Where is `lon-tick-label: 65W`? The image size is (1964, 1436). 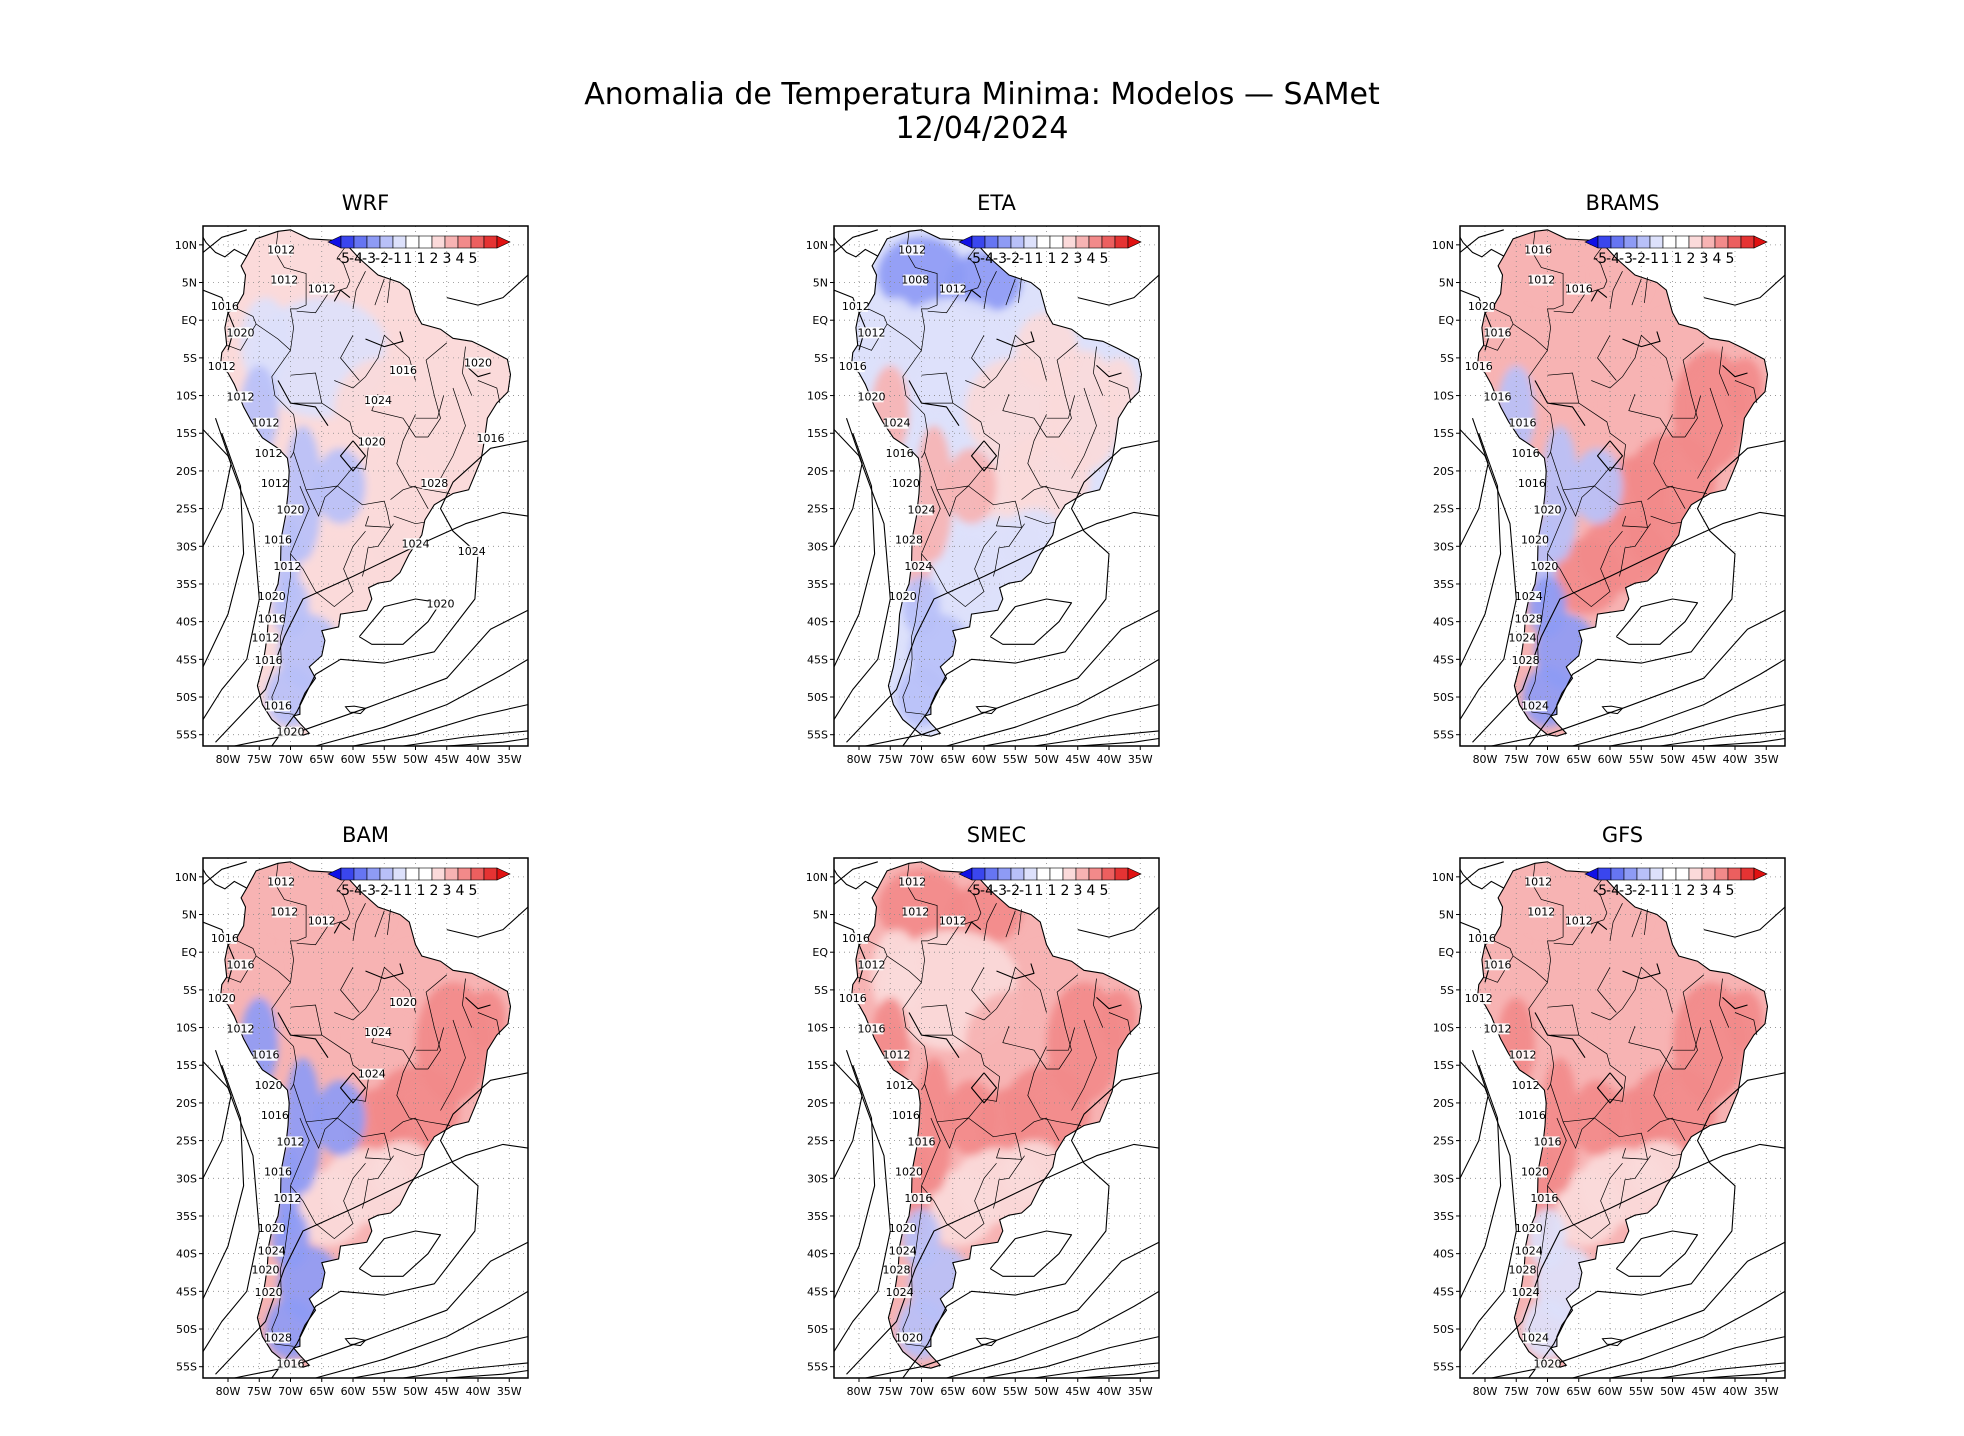
lon-tick-label: 65W is located at coordinates (1578, 759).